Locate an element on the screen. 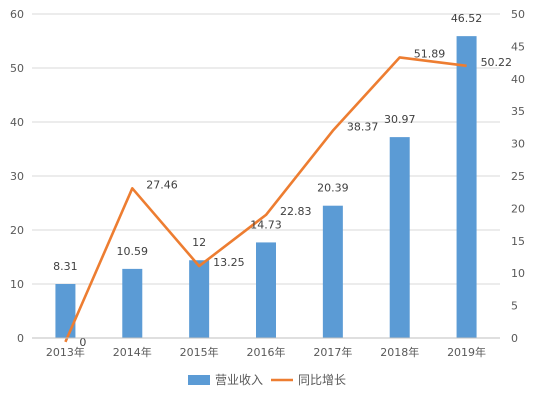  bar-data-label: 10.59 is located at coordinates (133, 251).